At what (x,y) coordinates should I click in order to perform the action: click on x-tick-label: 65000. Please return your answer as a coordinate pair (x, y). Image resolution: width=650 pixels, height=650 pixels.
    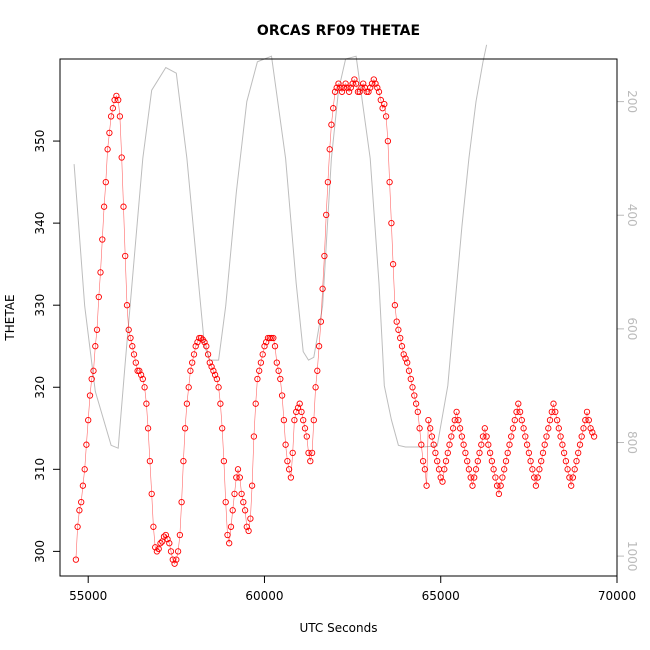
    Looking at the image, I should click on (441, 596).